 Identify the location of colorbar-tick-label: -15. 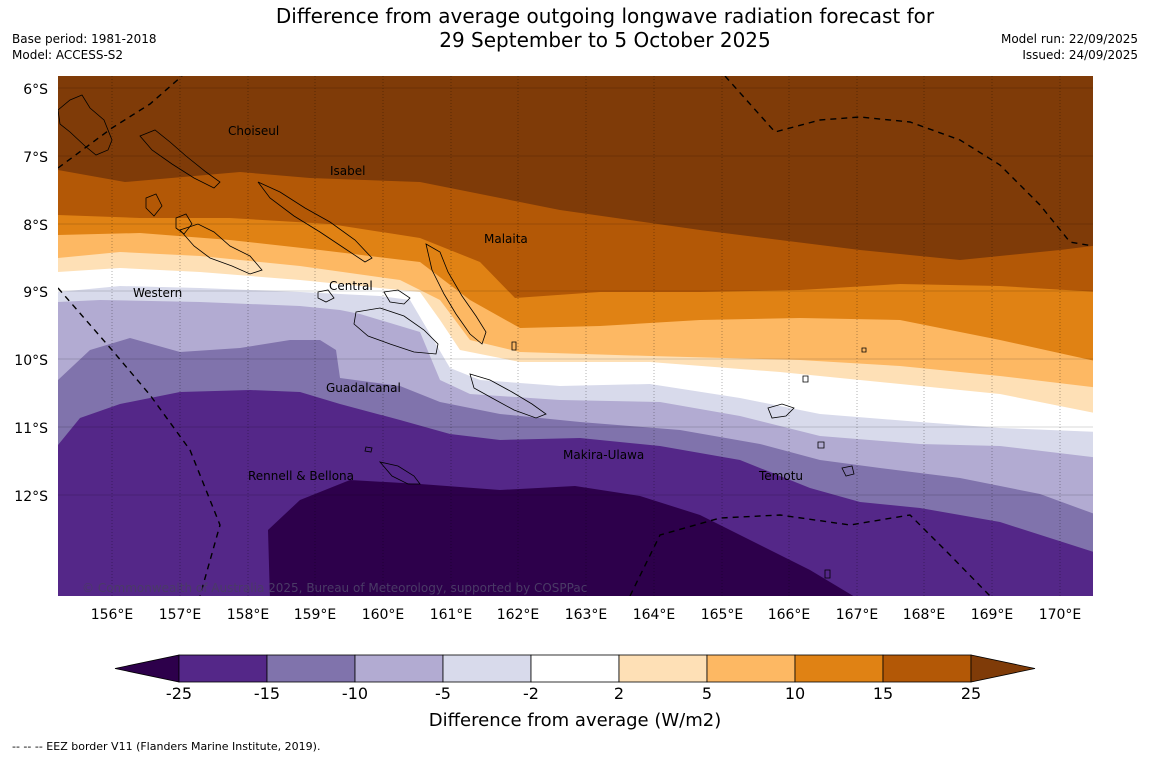
(267, 693).